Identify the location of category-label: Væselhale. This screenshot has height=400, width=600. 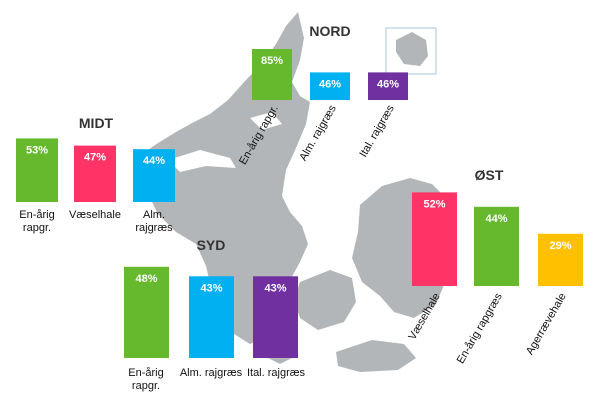
(95, 215).